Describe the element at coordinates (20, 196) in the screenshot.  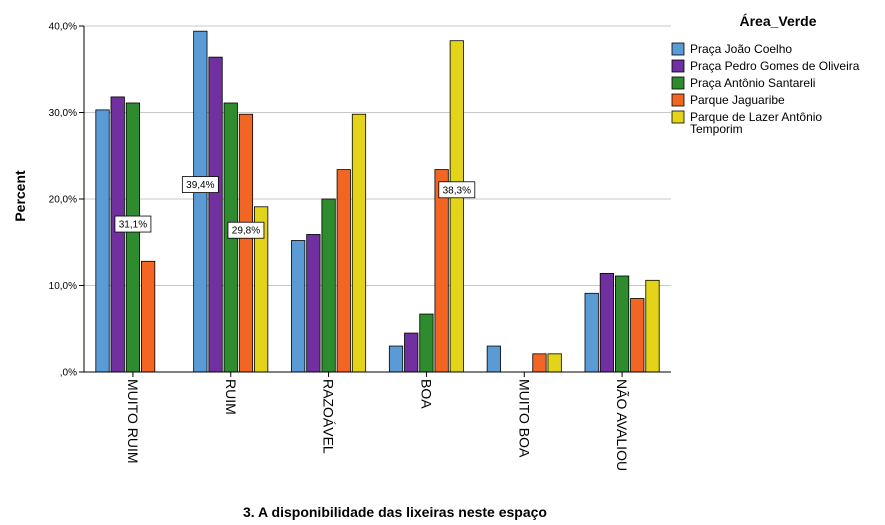
I see `y-axis-label: Percent` at that location.